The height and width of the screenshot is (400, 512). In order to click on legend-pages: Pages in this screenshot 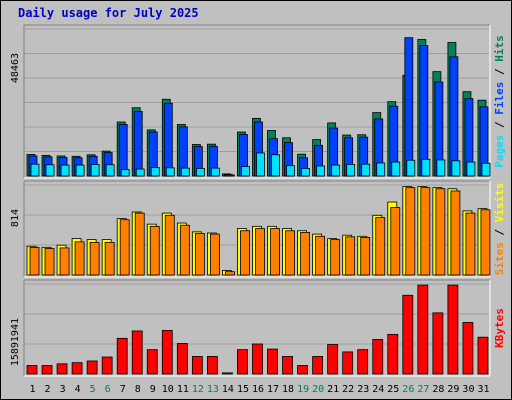, I will do `click(499, 151)`.